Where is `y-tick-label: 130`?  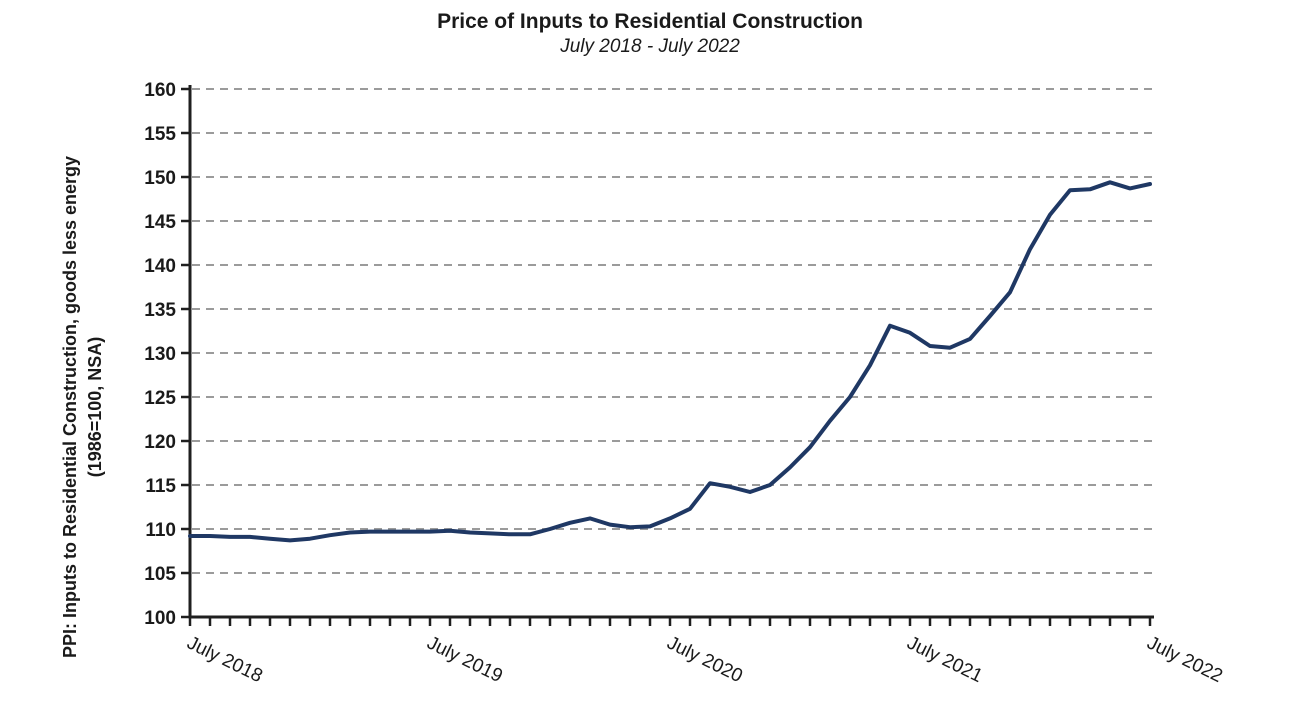
y-tick-label: 130 is located at coordinates (160, 354).